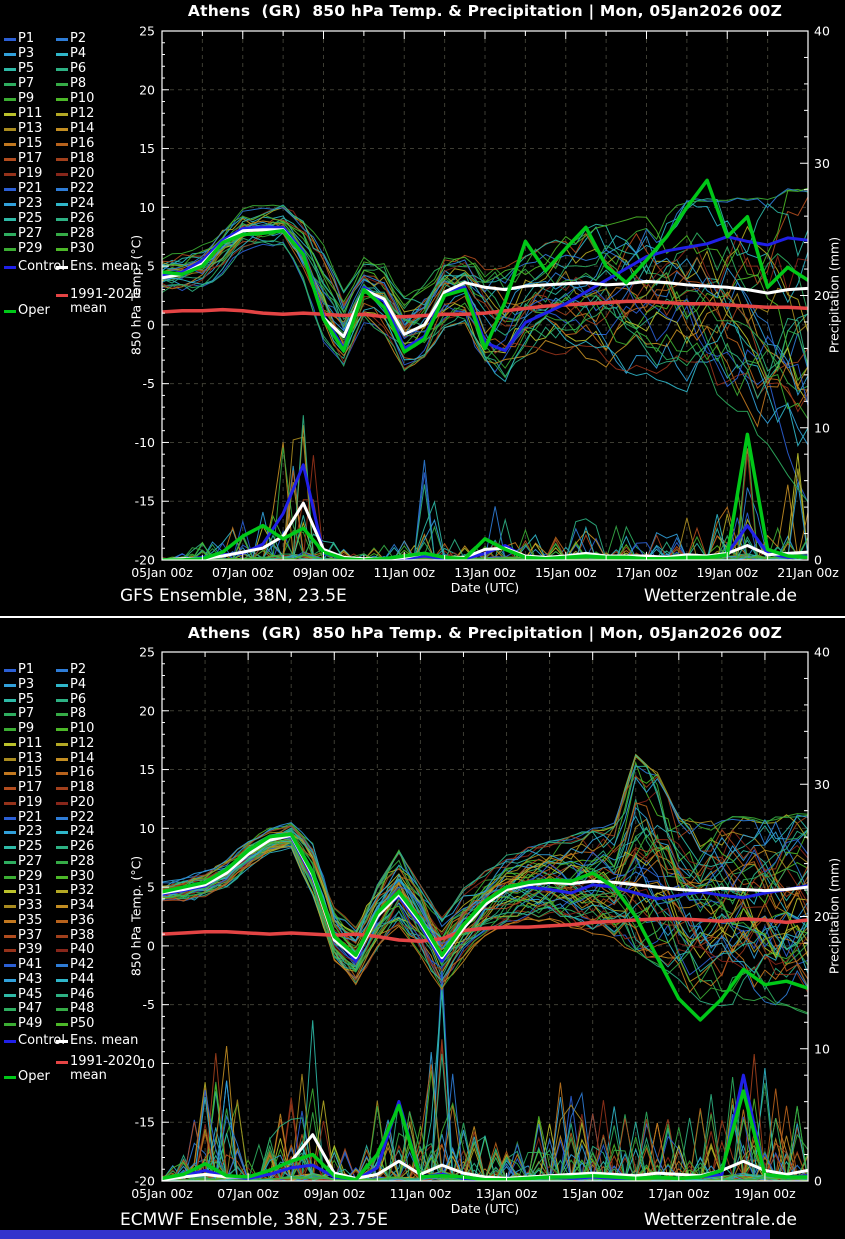  What do you see at coordinates (30, 143) in the screenshot?
I see `legend-item-p15: P15` at bounding box center [30, 143].